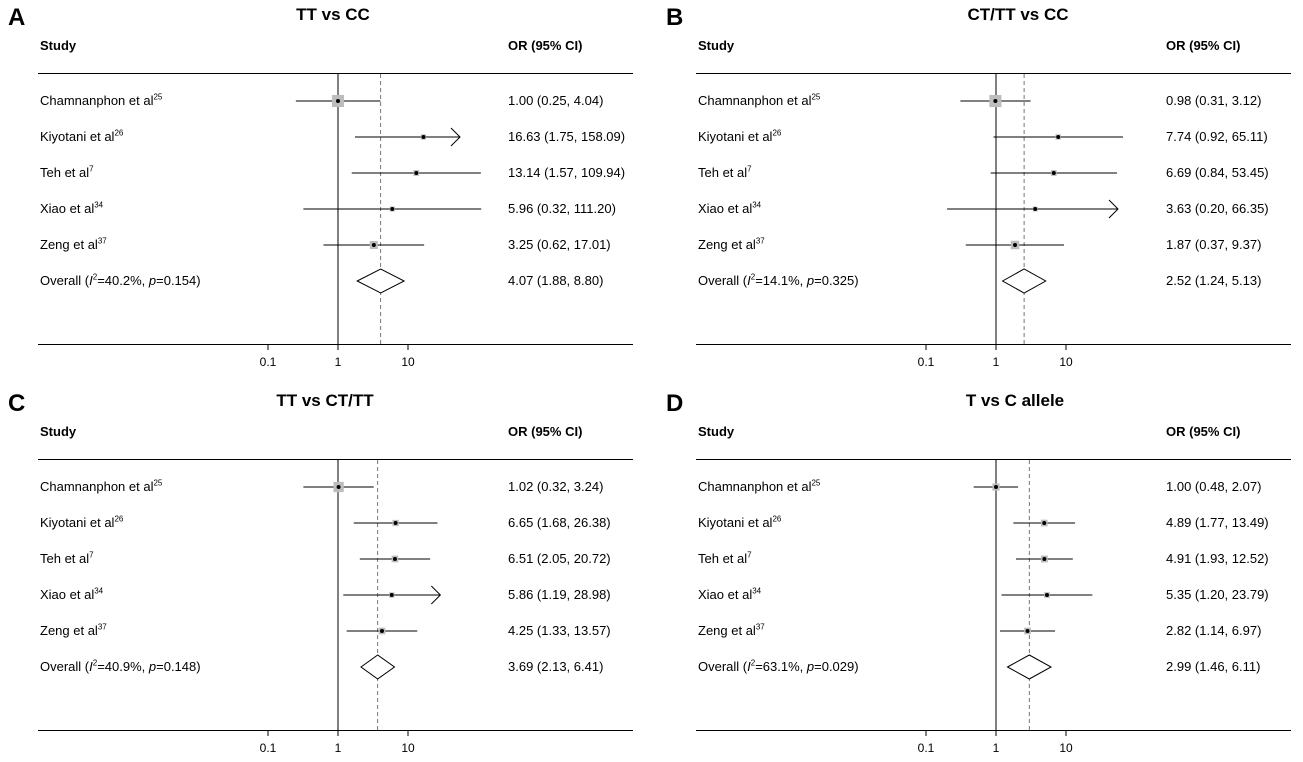 The width and height of the screenshot is (1303, 762). Describe the element at coordinates (1213, 666) in the screenshot. I see `overall-or-ci: 2.99 (1.46, 6.11)` at that location.